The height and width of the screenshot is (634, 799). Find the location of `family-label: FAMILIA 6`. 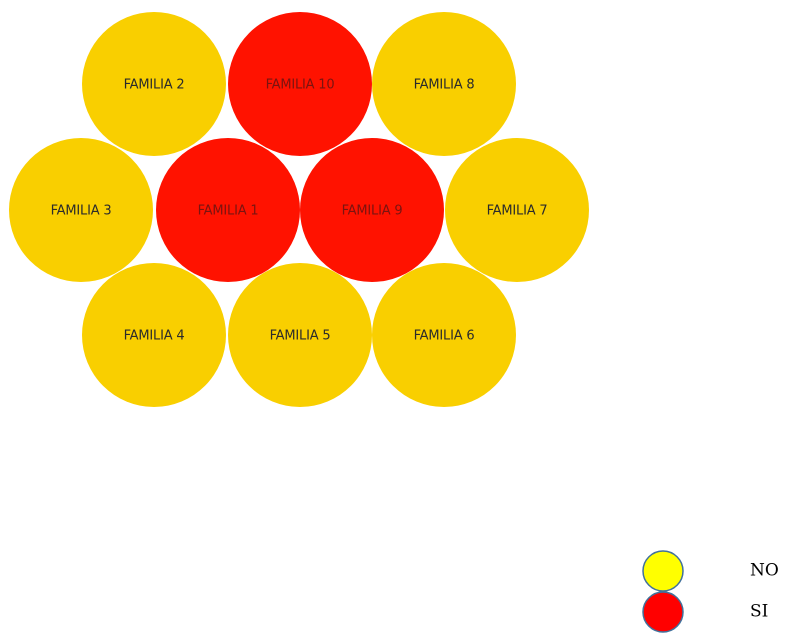

family-label: FAMILIA 6 is located at coordinates (444, 336).